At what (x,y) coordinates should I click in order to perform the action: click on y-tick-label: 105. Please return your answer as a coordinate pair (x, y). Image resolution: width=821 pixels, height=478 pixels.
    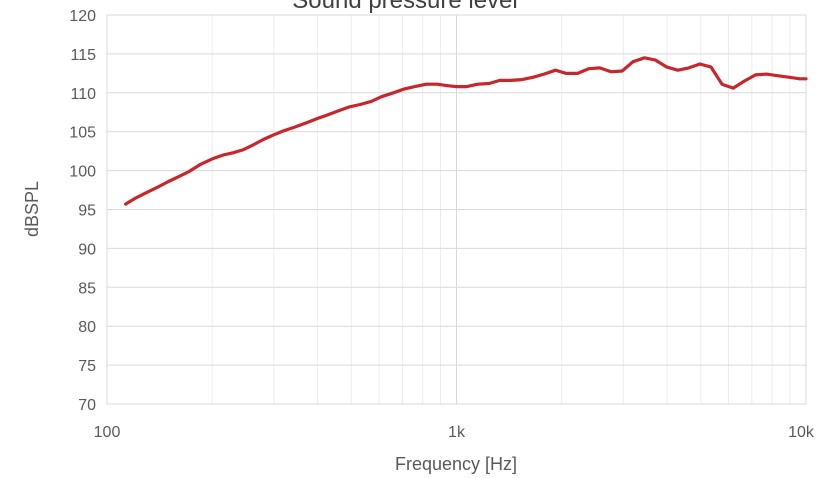
    Looking at the image, I should click on (82, 133).